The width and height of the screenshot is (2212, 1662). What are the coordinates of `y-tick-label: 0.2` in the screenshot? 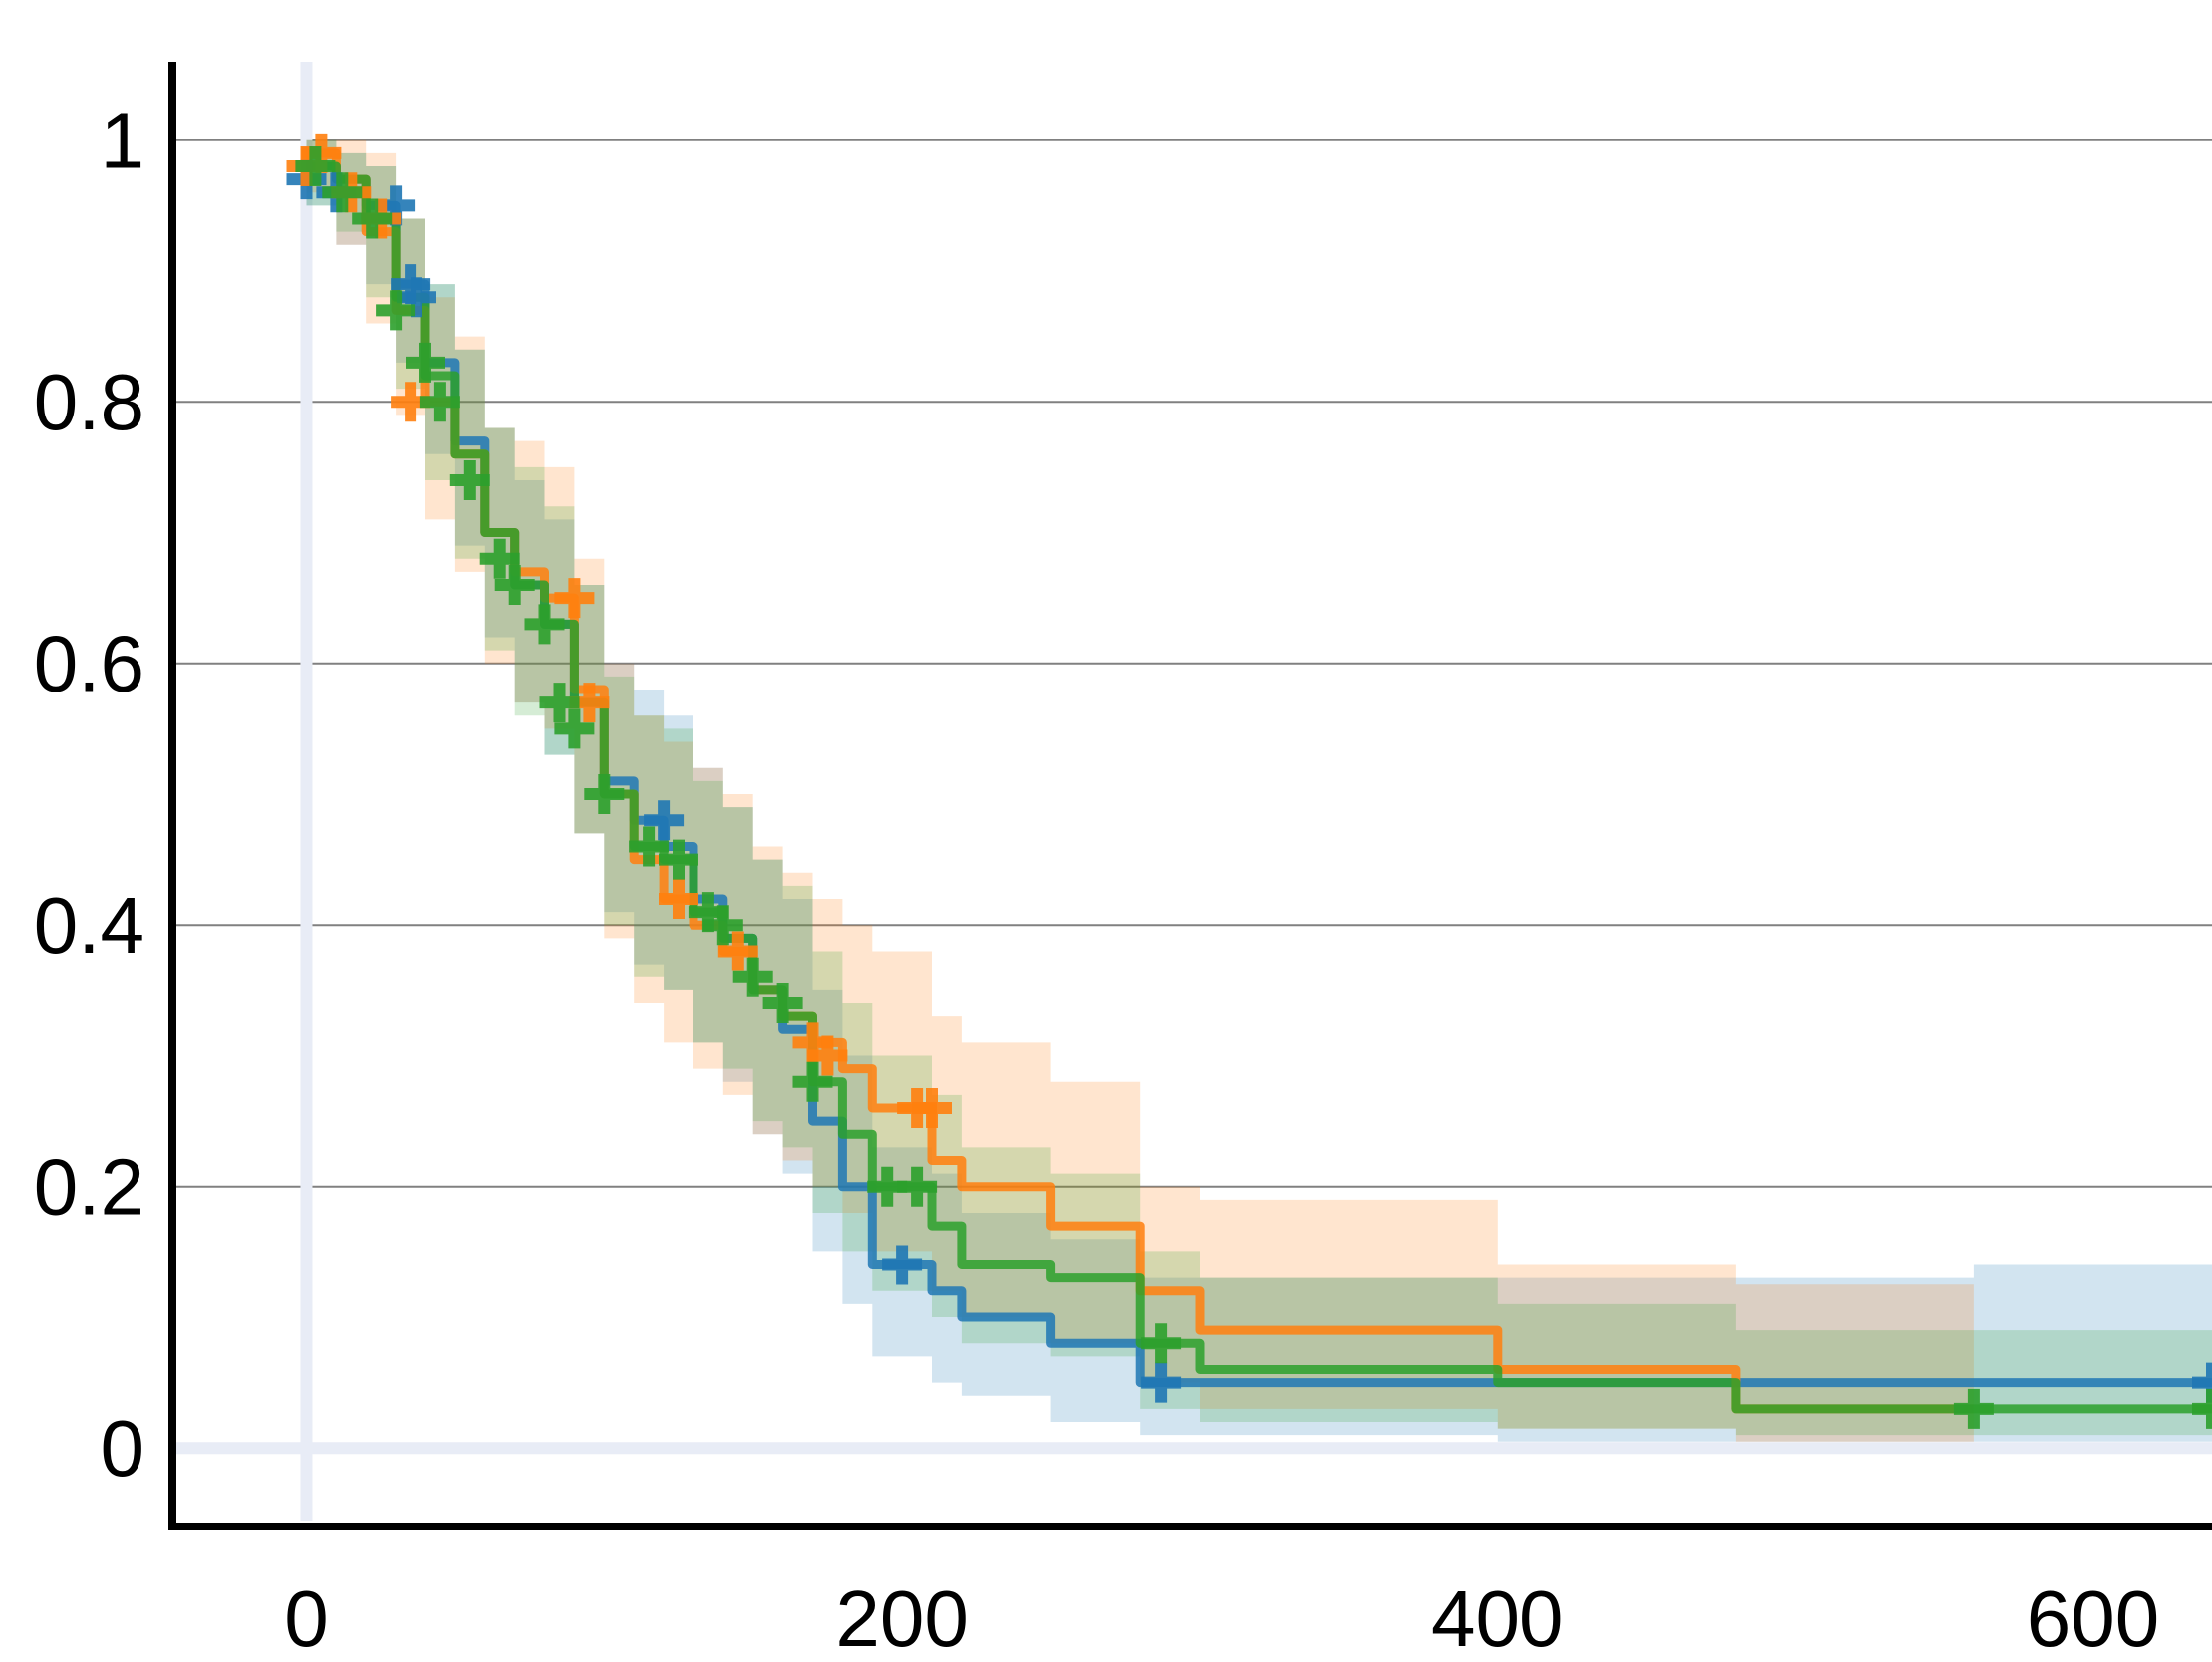 It's located at (89, 1187).